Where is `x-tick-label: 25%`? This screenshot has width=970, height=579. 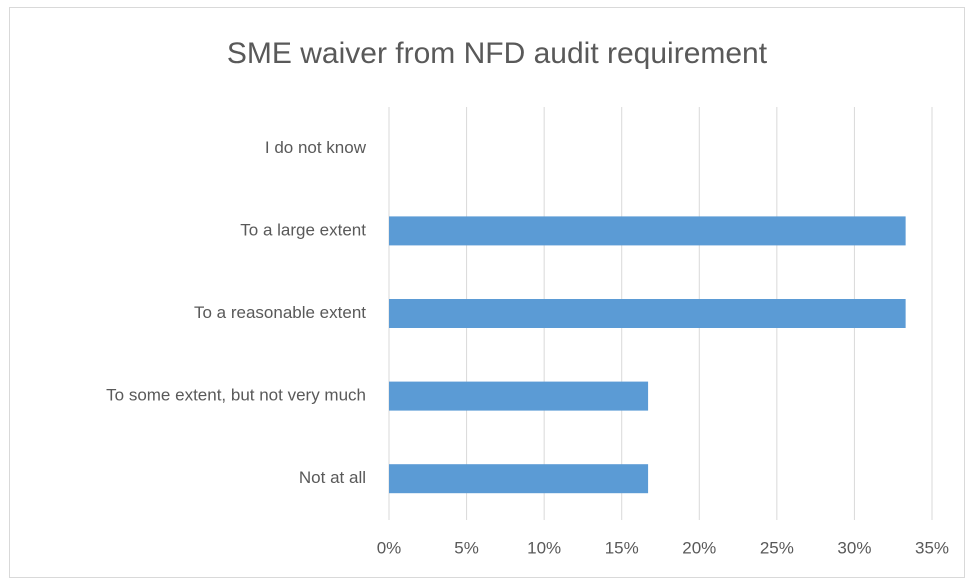 x-tick-label: 25% is located at coordinates (777, 547).